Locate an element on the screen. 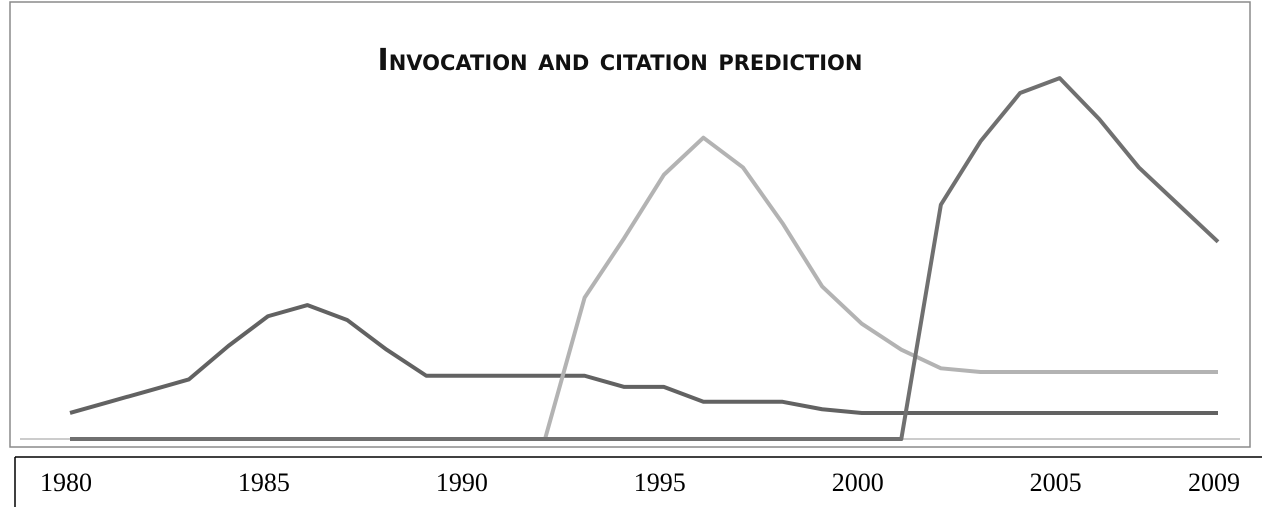 The image size is (1262, 507). x-tick-label: 1980 is located at coordinates (66, 482).